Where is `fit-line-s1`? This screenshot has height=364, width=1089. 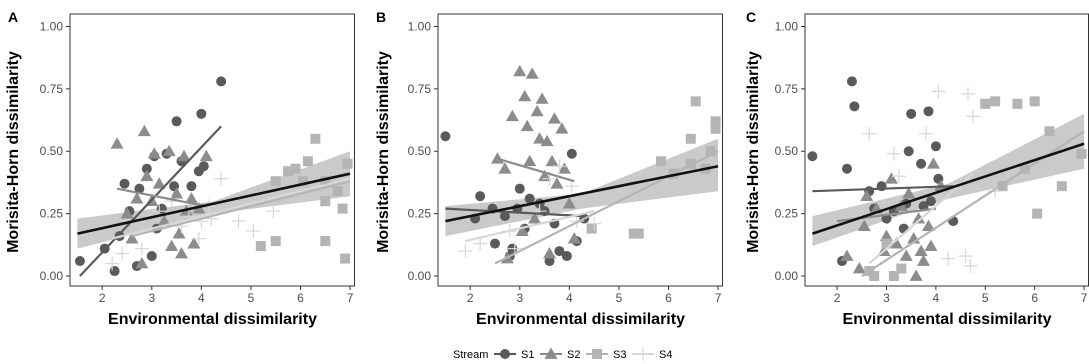
fit-line-s1 is located at coordinates (150, 201).